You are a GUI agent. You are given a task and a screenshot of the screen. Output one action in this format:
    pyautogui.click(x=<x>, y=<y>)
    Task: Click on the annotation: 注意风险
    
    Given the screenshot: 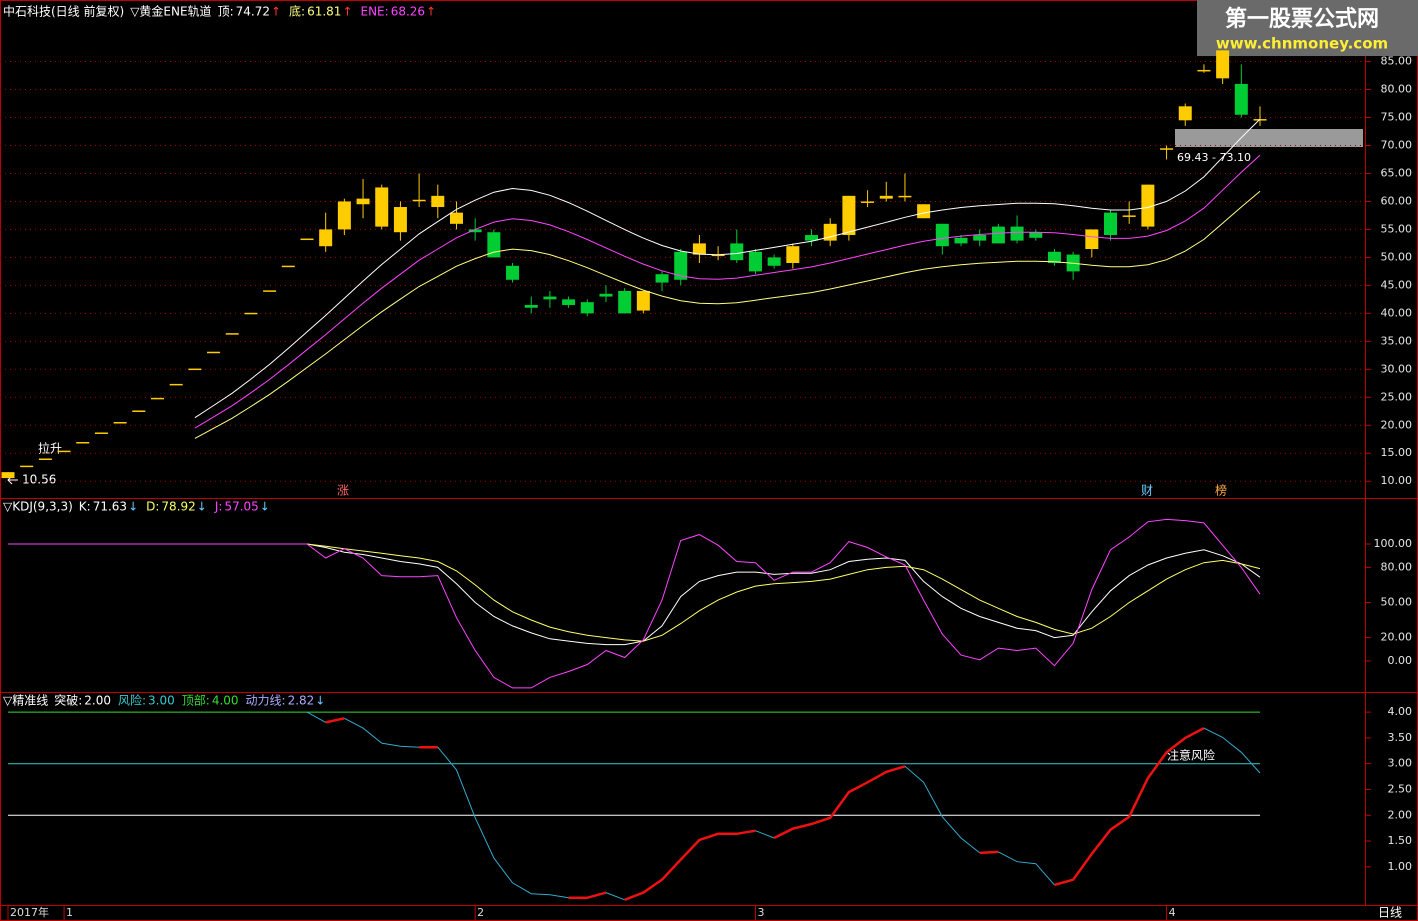 What is the action you would take?
    pyautogui.click(x=1191, y=755)
    